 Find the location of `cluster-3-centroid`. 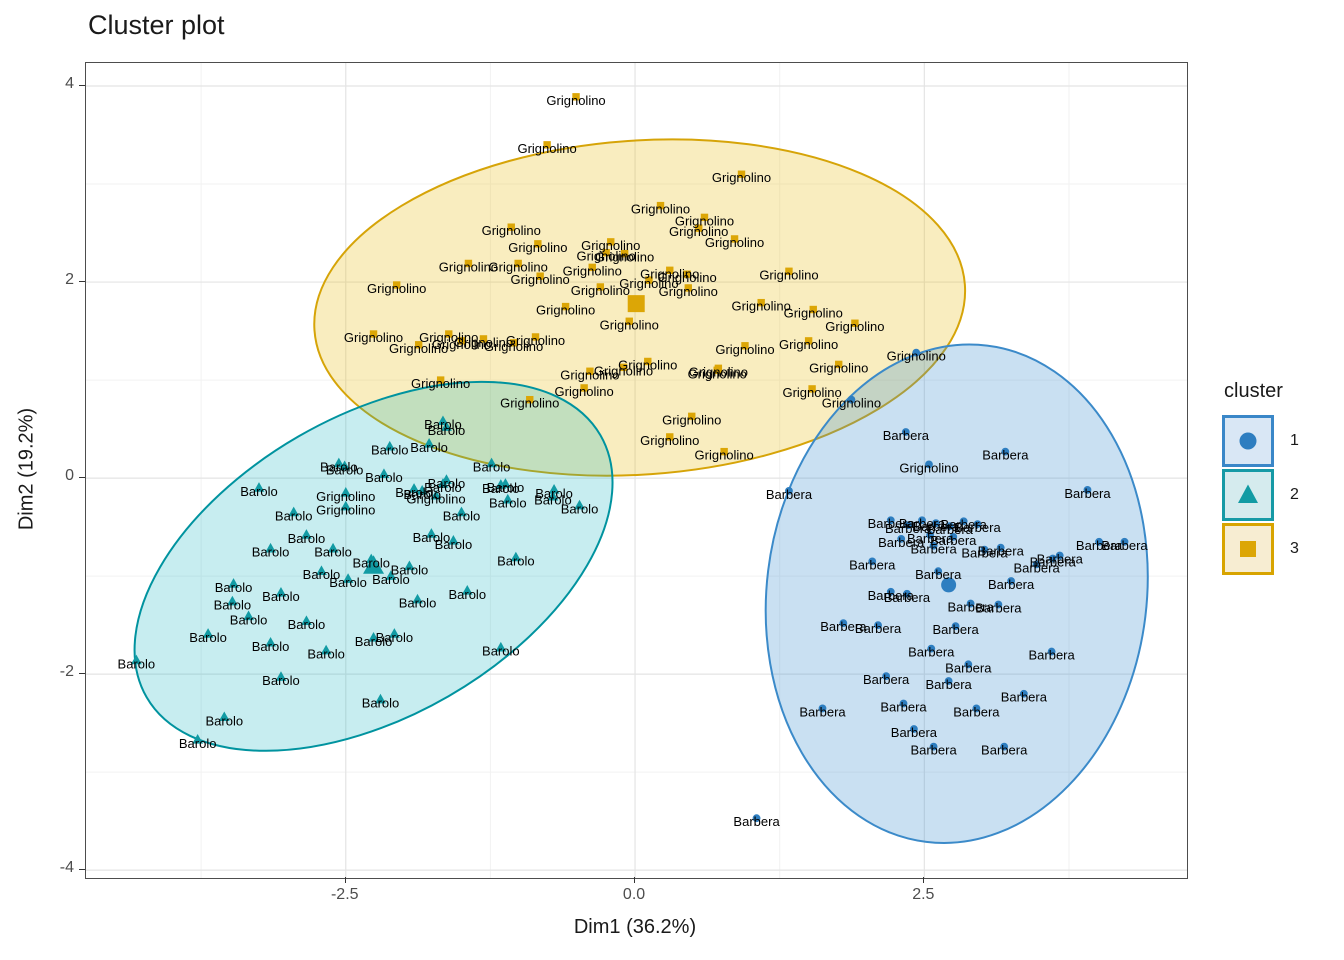

cluster-3-centroid is located at coordinates (636, 304).